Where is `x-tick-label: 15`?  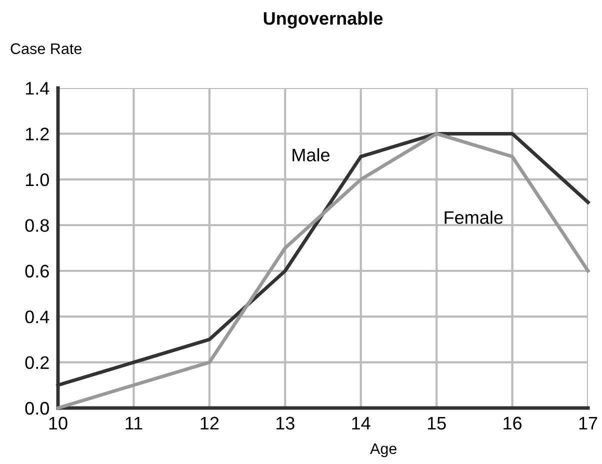 x-tick-label: 15 is located at coordinates (437, 423).